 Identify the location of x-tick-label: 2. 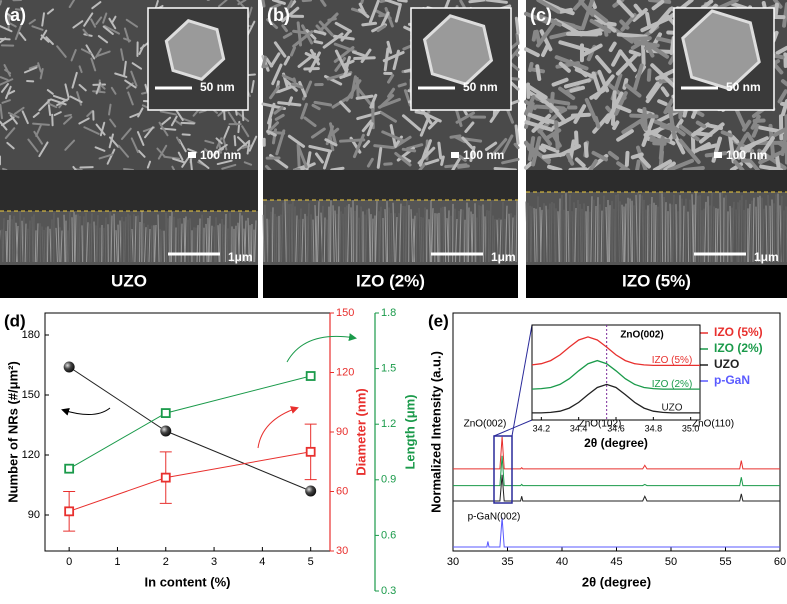
(166, 562).